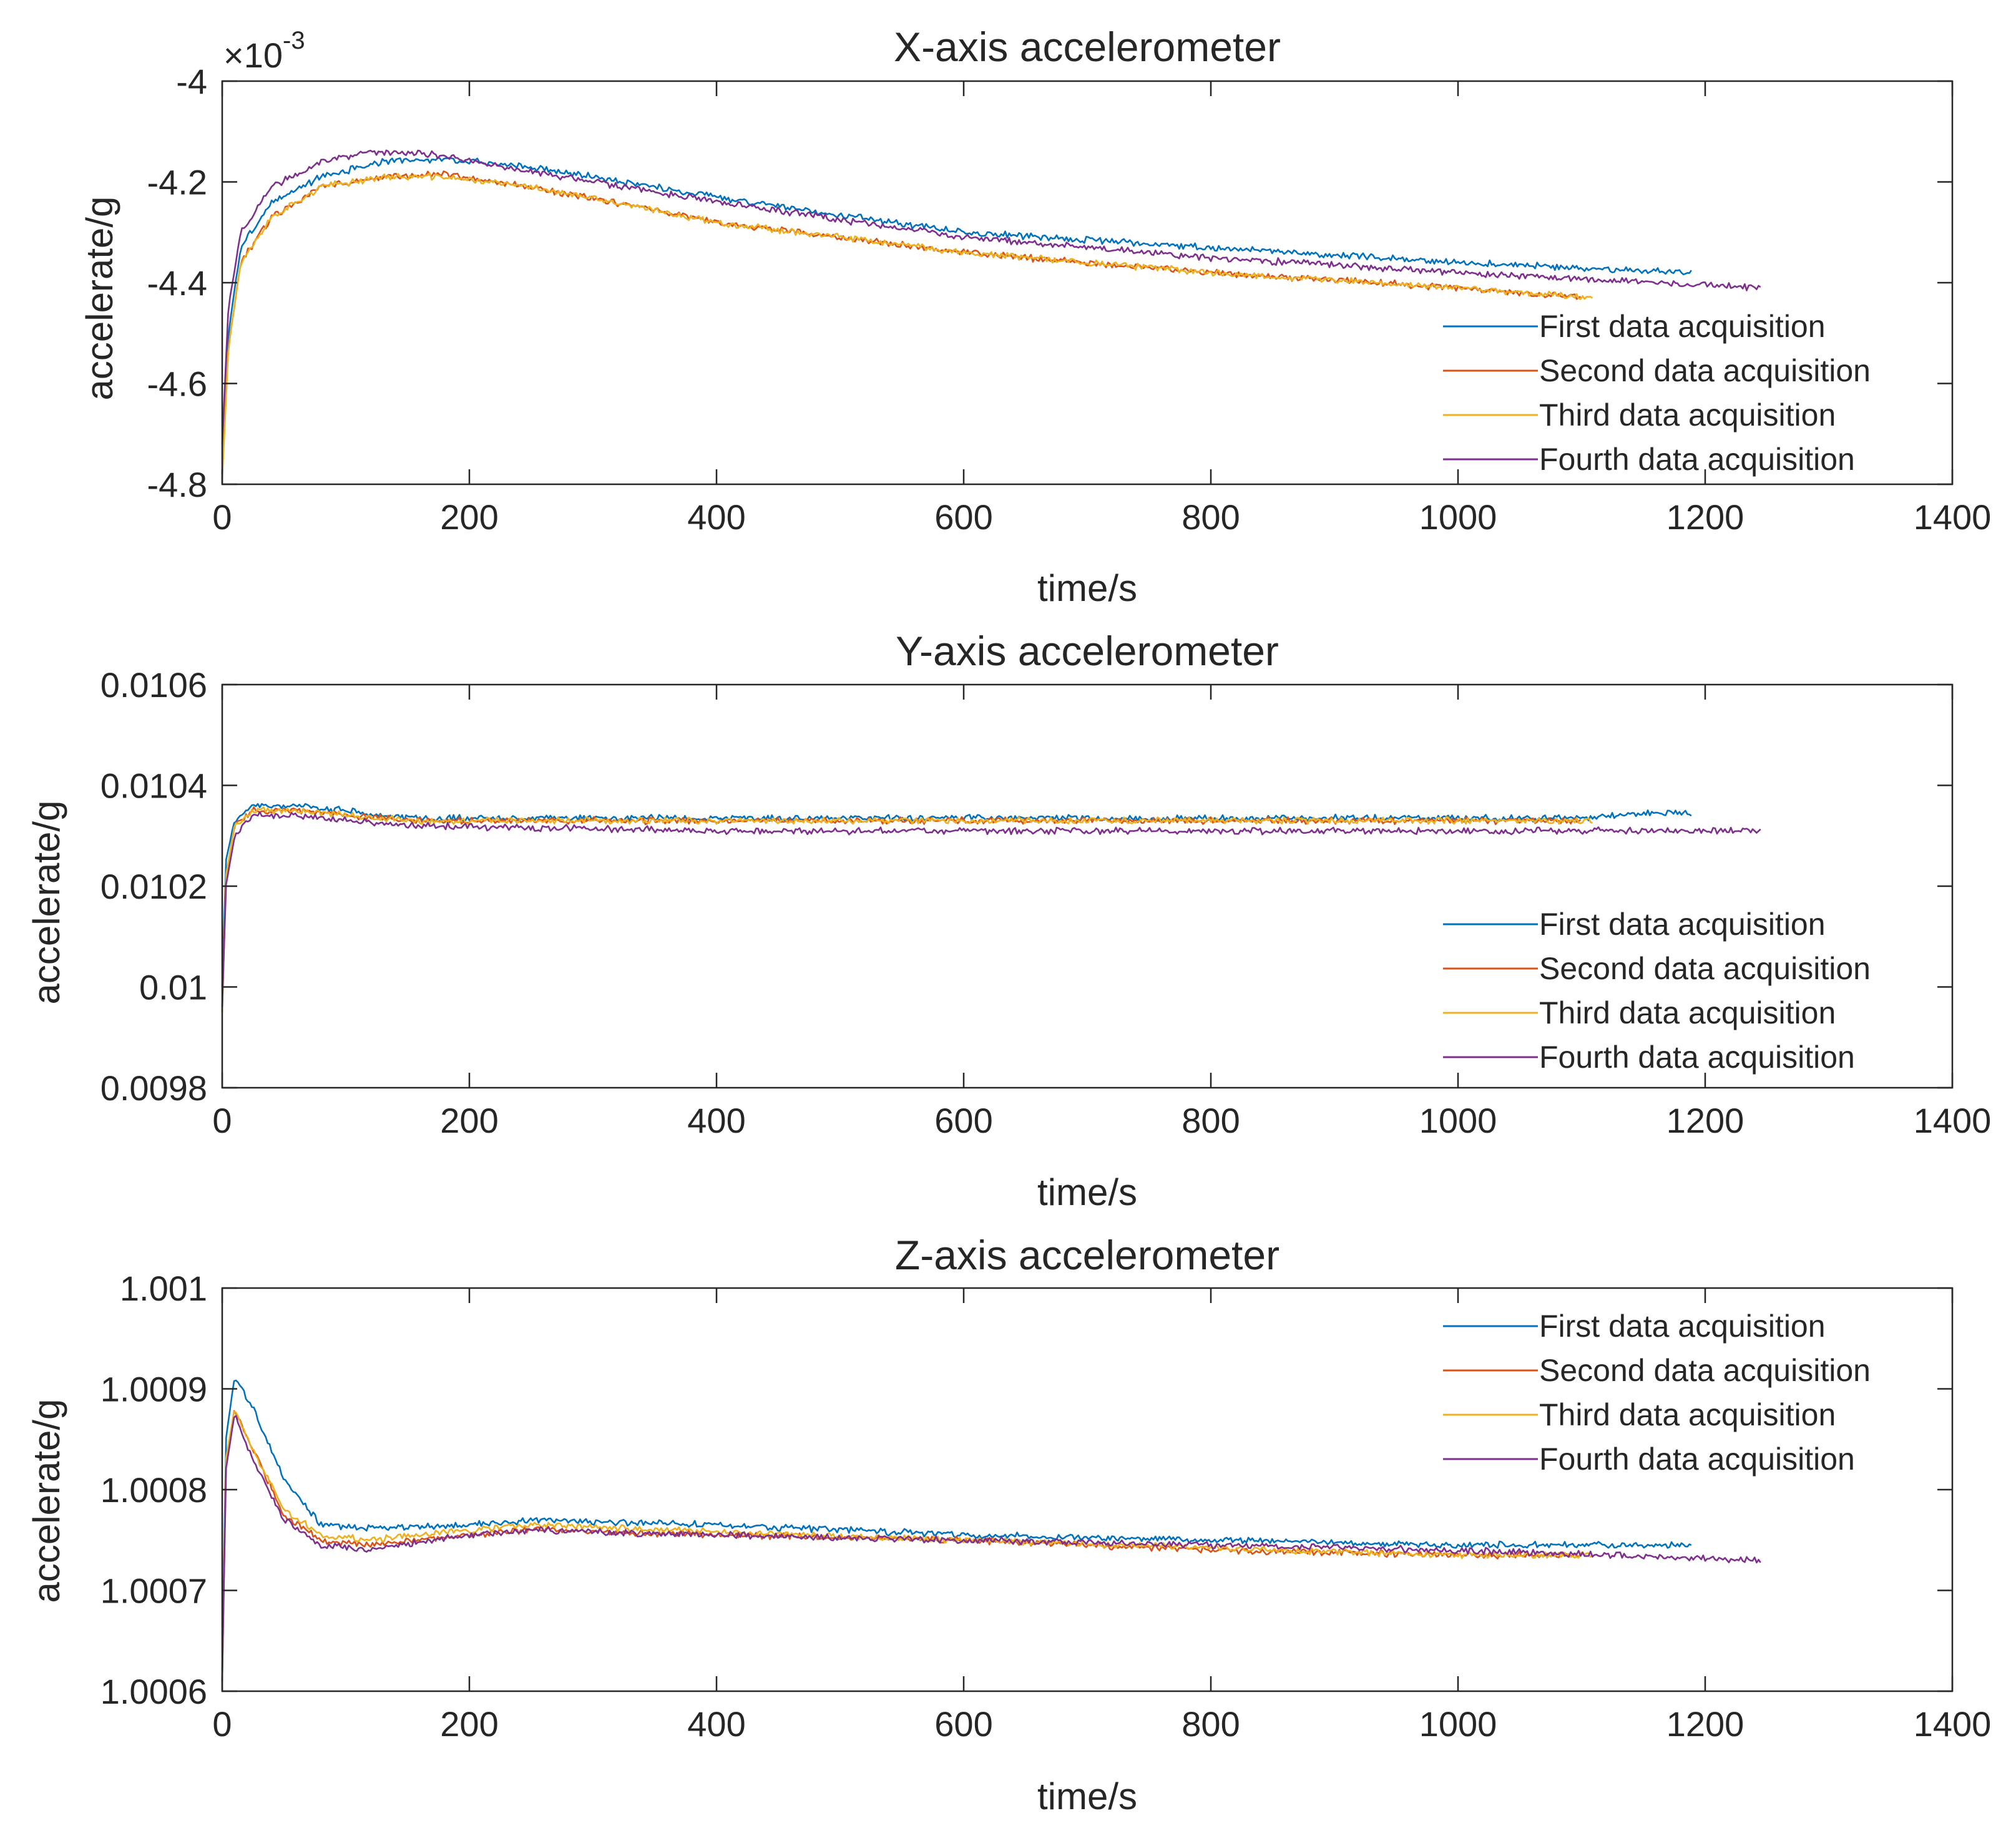 This screenshot has width=2016, height=1826. What do you see at coordinates (153, 1691) in the screenshot?
I see `y-tick-label: 1.0006` at bounding box center [153, 1691].